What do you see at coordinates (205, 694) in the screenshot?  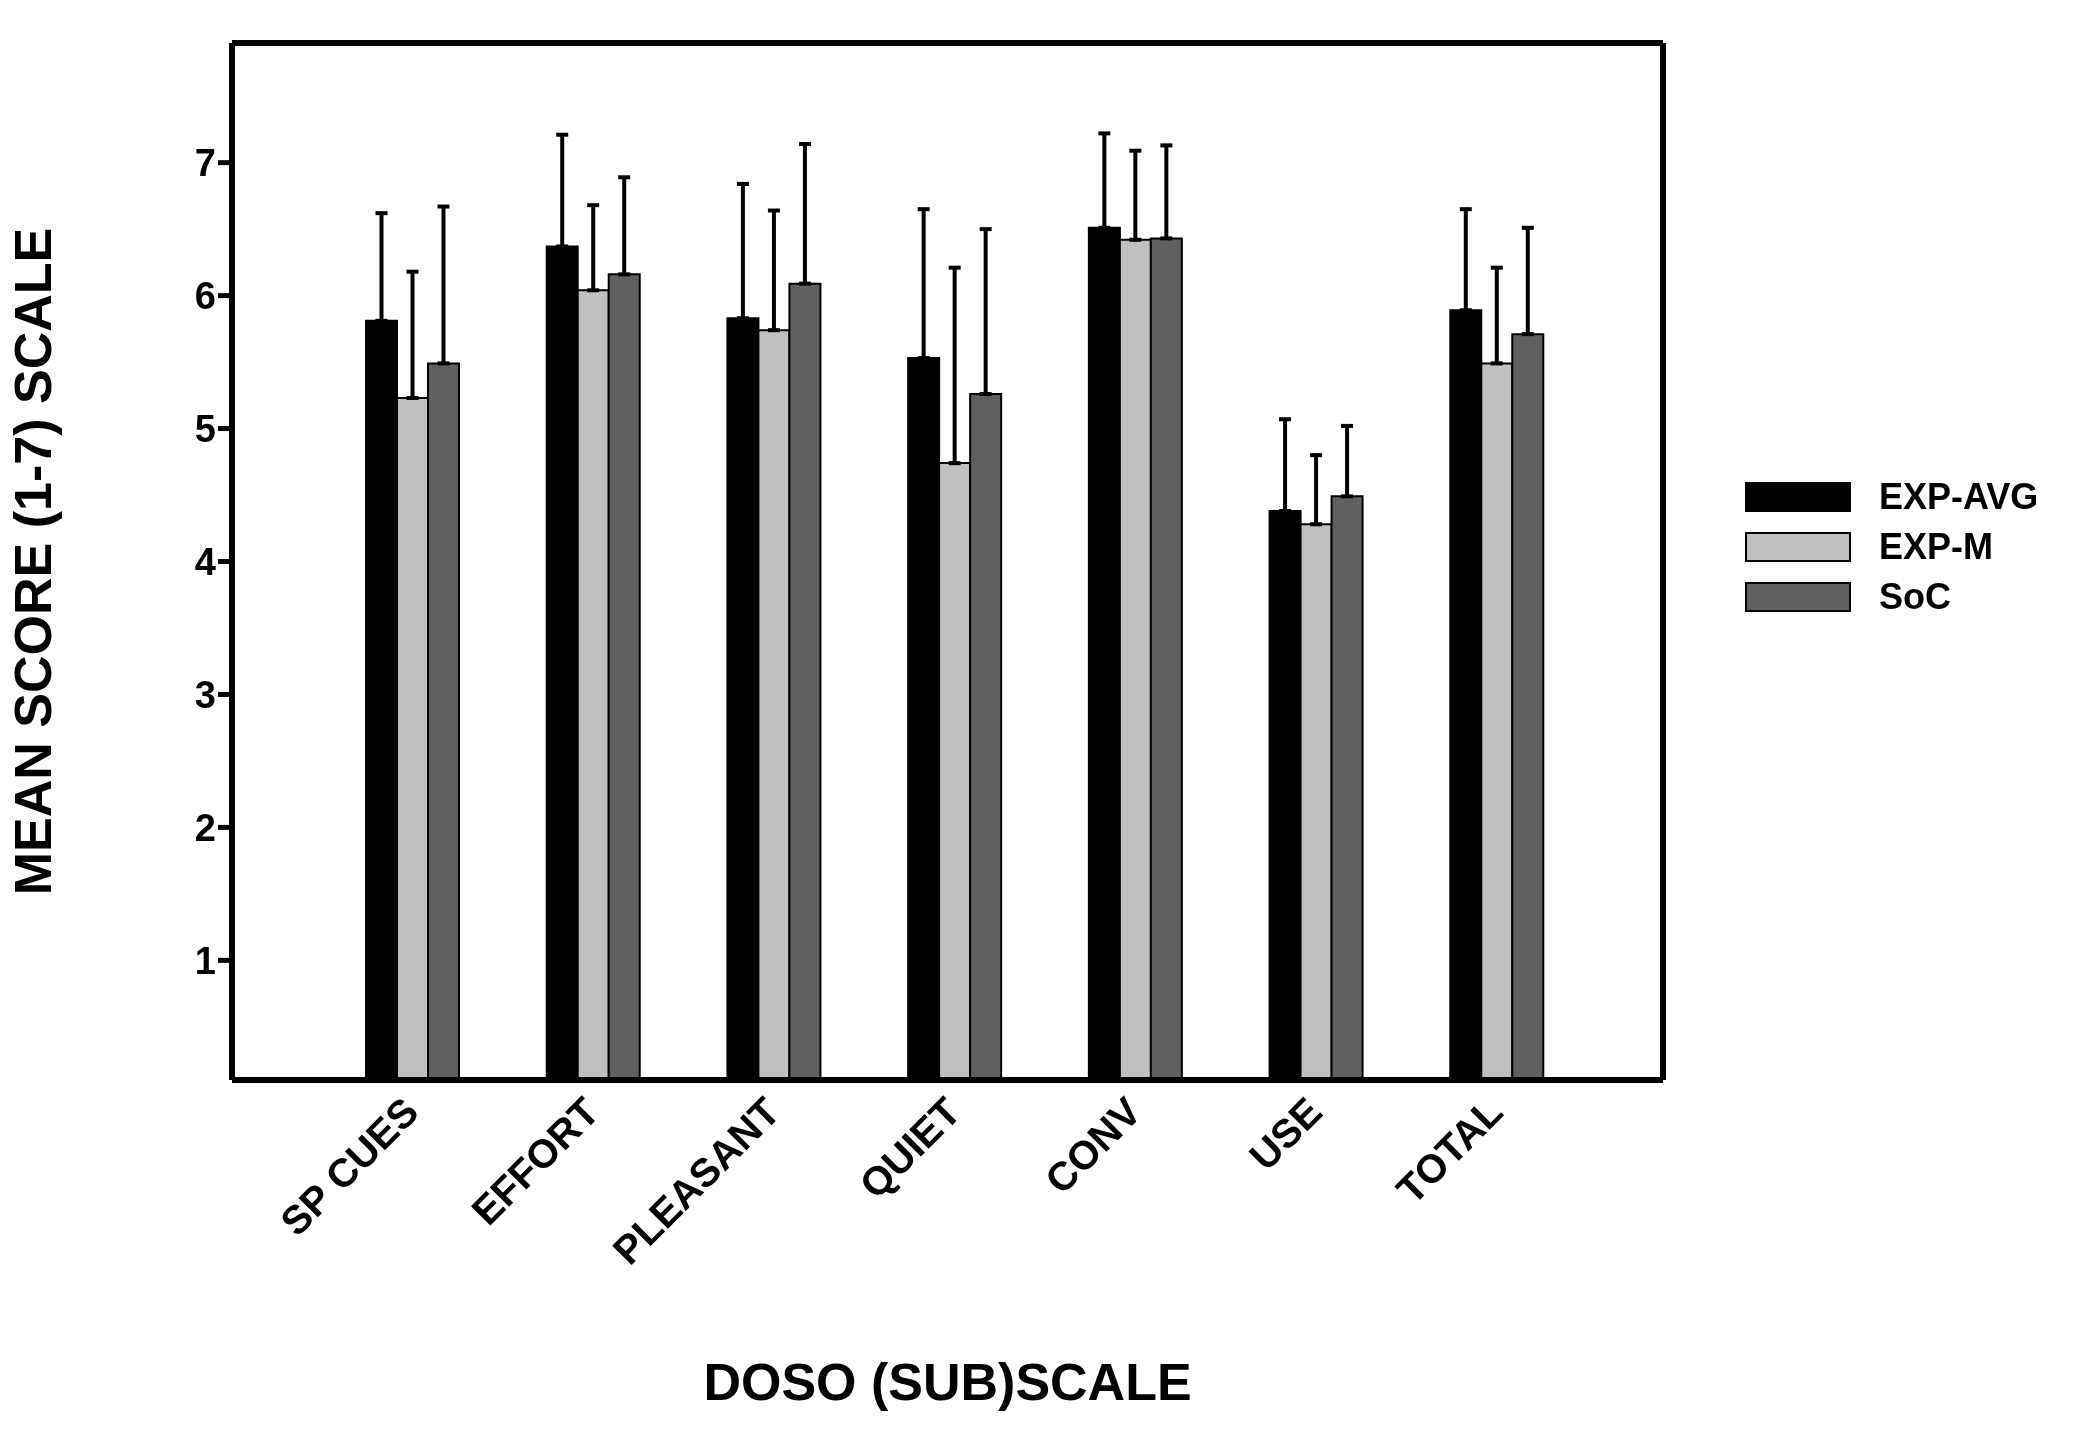 I see `y-tick-label: 3` at bounding box center [205, 694].